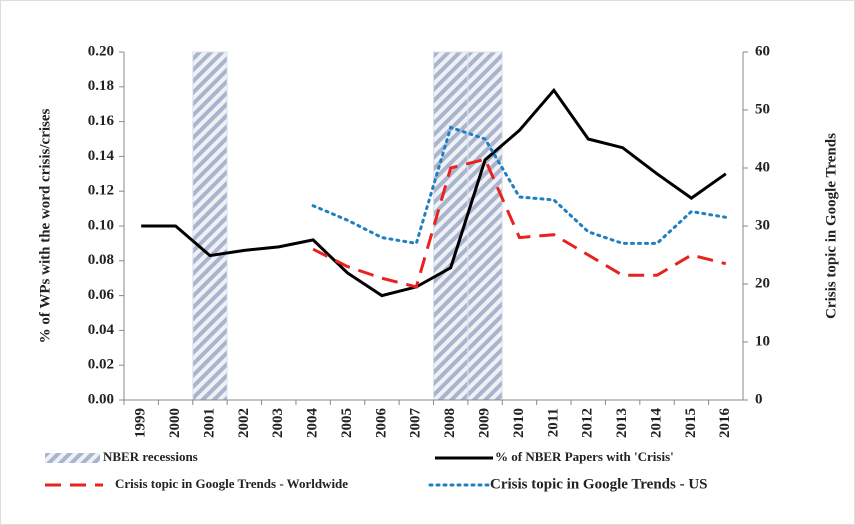 This screenshot has height=525, width=855. I want to click on x-tick-label: 2001, so click(209, 423).